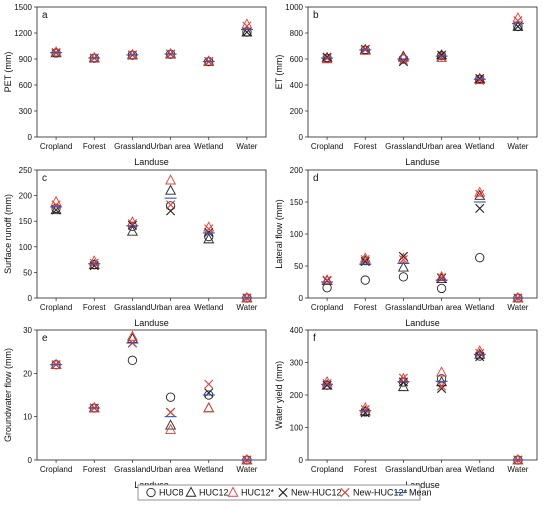 This screenshot has width=550, height=506. I want to click on legend-marker-new-huc12, so click(283, 492).